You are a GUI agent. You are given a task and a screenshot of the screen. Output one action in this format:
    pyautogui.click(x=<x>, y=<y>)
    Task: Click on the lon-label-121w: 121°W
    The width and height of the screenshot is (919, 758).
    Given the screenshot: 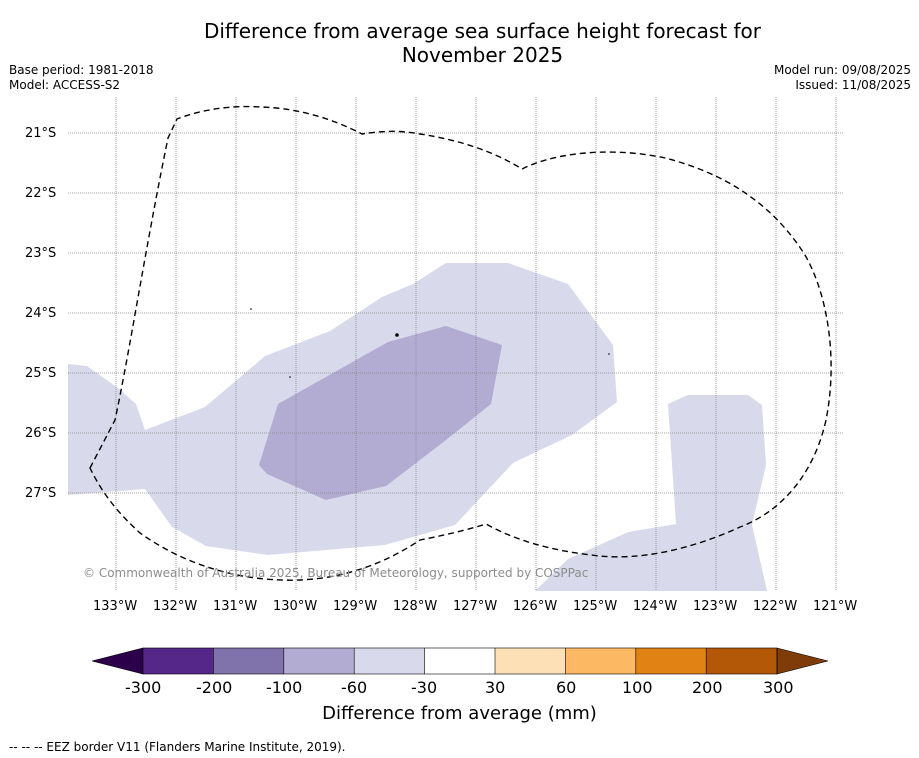 What is the action you would take?
    pyautogui.click(x=835, y=606)
    